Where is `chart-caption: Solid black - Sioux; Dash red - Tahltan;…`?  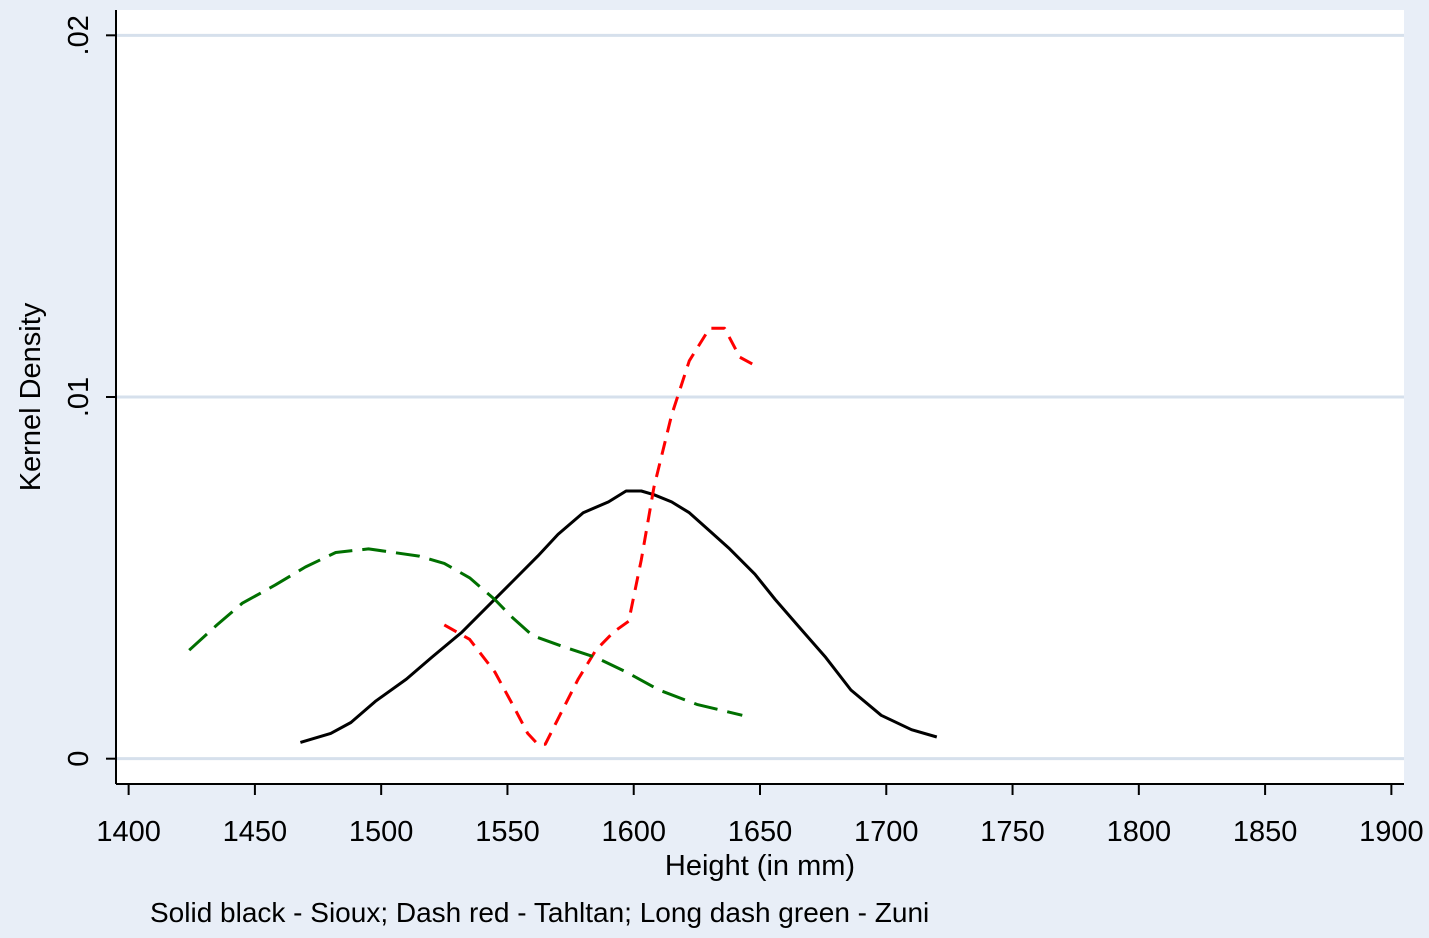
chart-caption: Solid black - Sioux; Dash red - Tahltan;… is located at coordinates (540, 912).